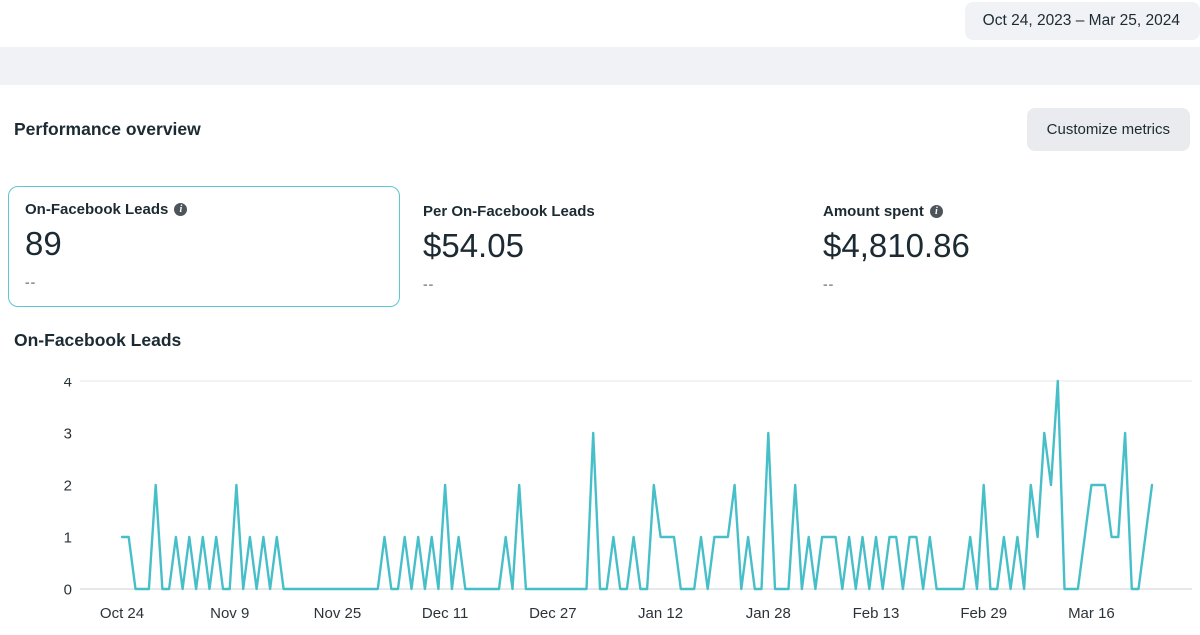  What do you see at coordinates (204, 209) in the screenshot?
I see `metric-label: On-Facebook Leads i` at bounding box center [204, 209].